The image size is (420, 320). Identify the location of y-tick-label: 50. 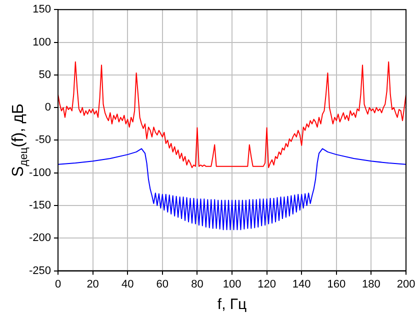
(45, 74).